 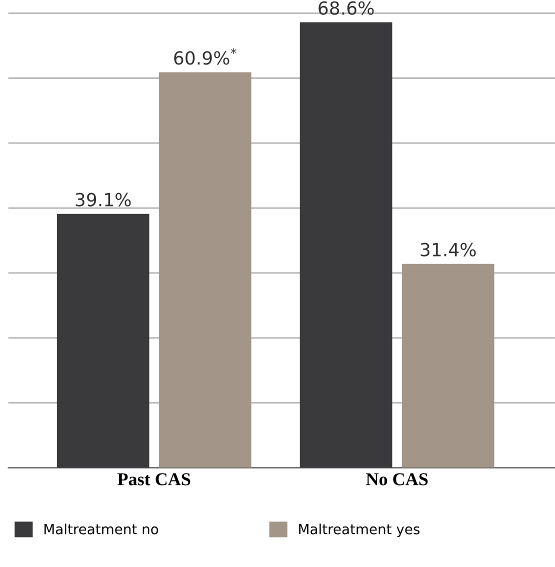 I want to click on x-tick-label: No CAS, so click(x=397, y=479).